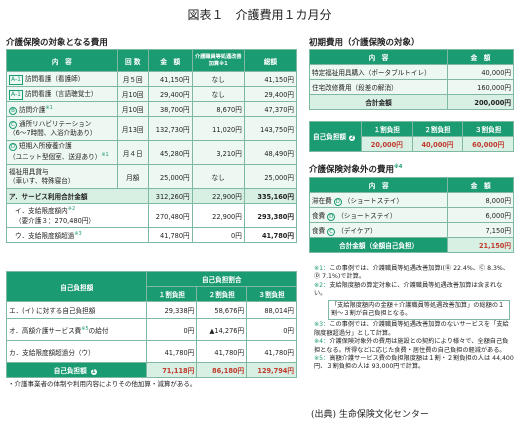  Describe the element at coordinates (370, 415) in the screenshot. I see `source-credit: (出典) 生命保険文化センター` at that location.